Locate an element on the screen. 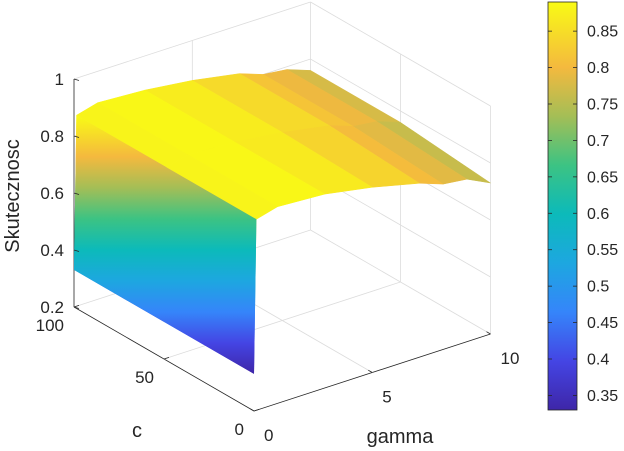 Image resolution: width=624 pixels, height=451 pixels. colorbar-ticks: 0.35 0.4 0.45 0.5 0.55 0.6 0.65 0.7 0.75 0.8 0.85 is located at coordinates (583, 214).